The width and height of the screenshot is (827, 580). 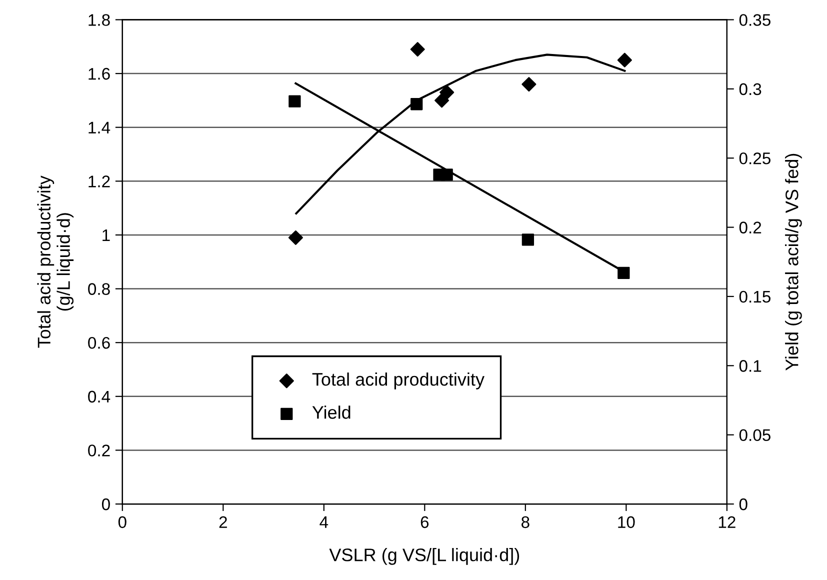 What do you see at coordinates (99, 450) in the screenshot?
I see `y-tick-label: 0.2` at bounding box center [99, 450].